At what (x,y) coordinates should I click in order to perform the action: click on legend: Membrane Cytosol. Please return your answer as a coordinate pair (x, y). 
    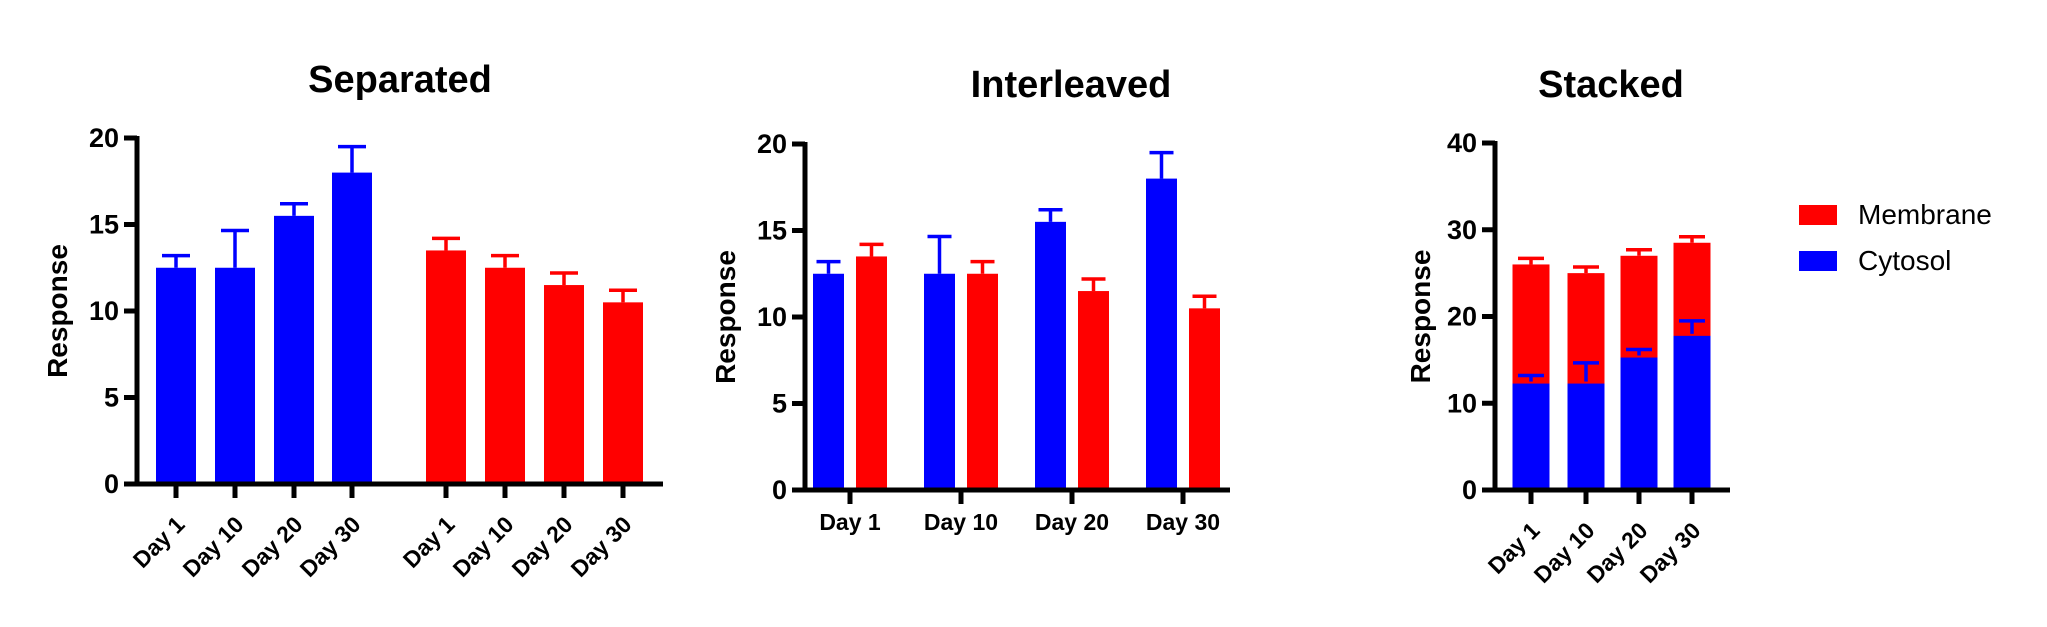
    Looking at the image, I should click on (1895, 248).